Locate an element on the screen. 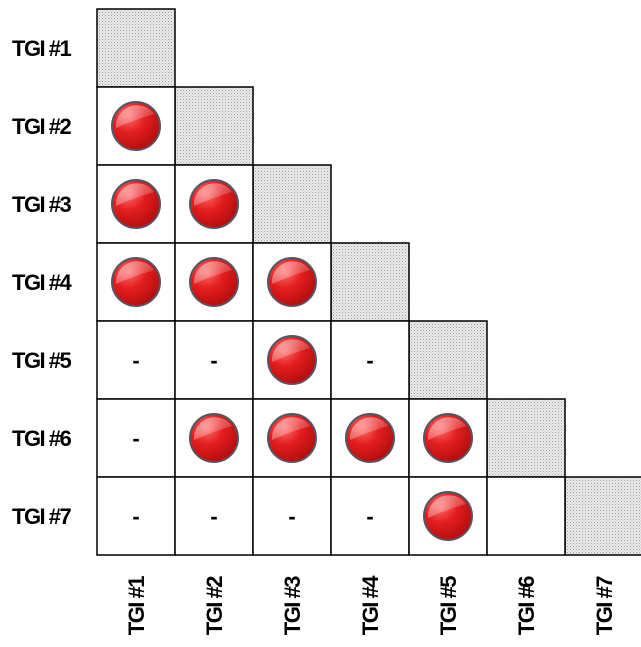 Image resolution: width=641 pixels, height=647 pixels. row-label: TGI #7 is located at coordinates (42, 516).